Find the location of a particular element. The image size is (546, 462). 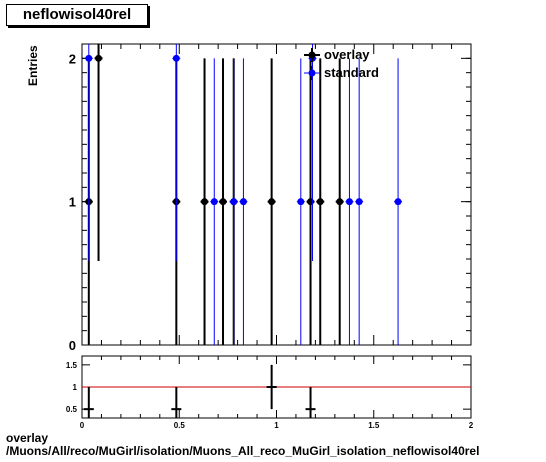

ratio-x-tick-label: 2 is located at coordinates (471, 425).